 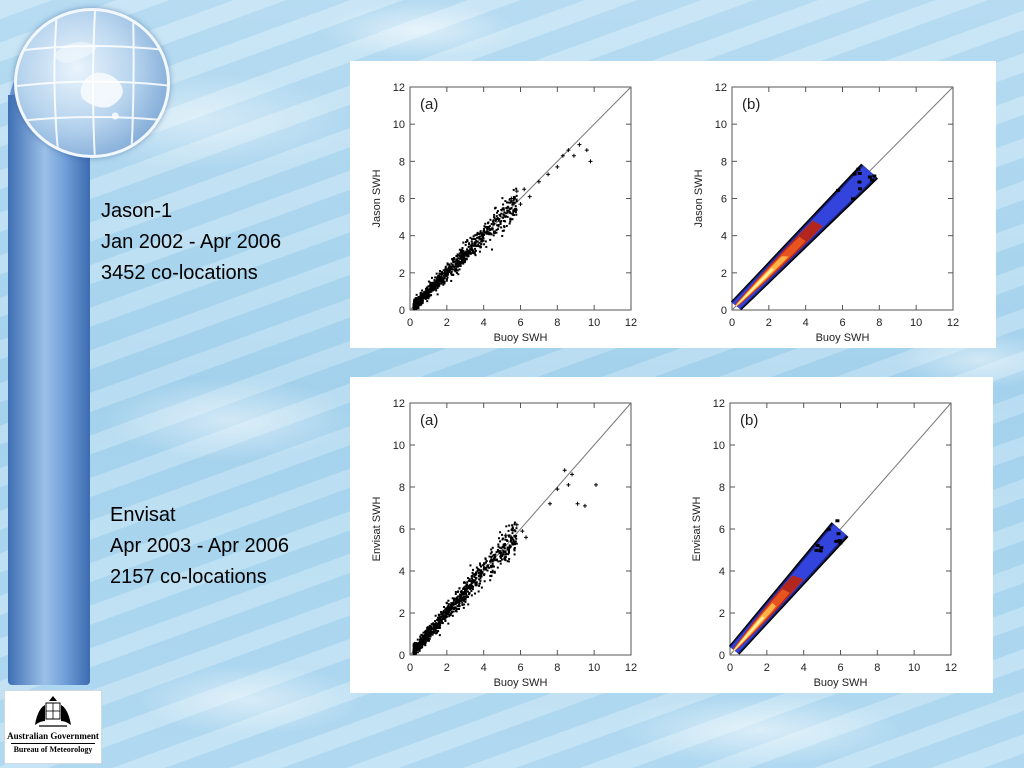 What do you see at coordinates (840, 668) in the screenshot?
I see `x-tick-label: 6` at bounding box center [840, 668].